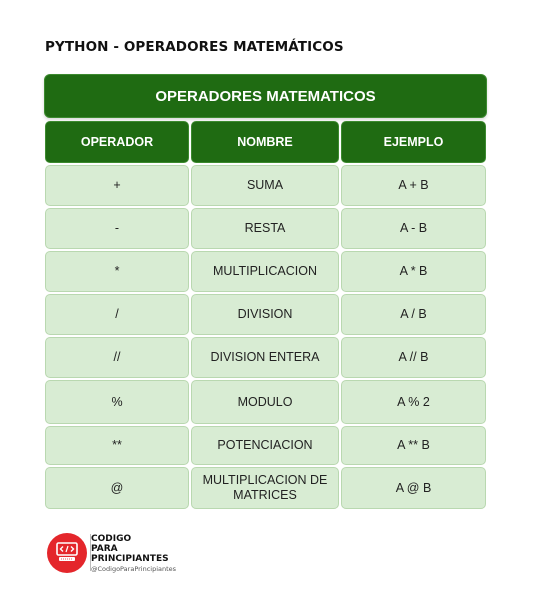  Describe the element at coordinates (413, 228) in the screenshot. I see `cell-example: A - B` at that location.